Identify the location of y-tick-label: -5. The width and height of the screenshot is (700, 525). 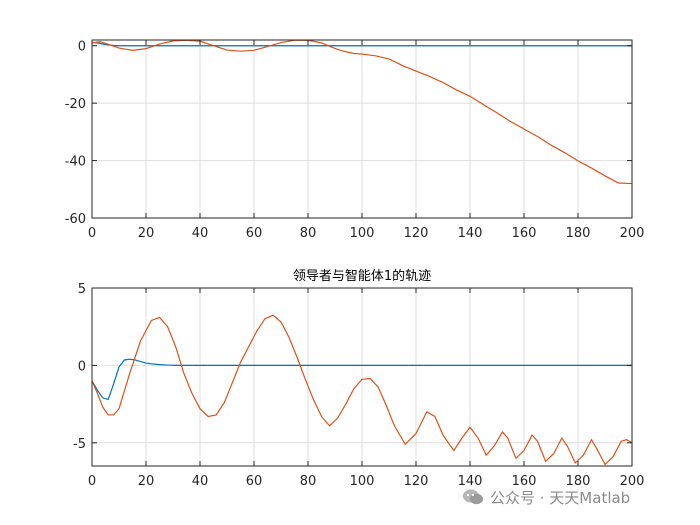
(79, 444).